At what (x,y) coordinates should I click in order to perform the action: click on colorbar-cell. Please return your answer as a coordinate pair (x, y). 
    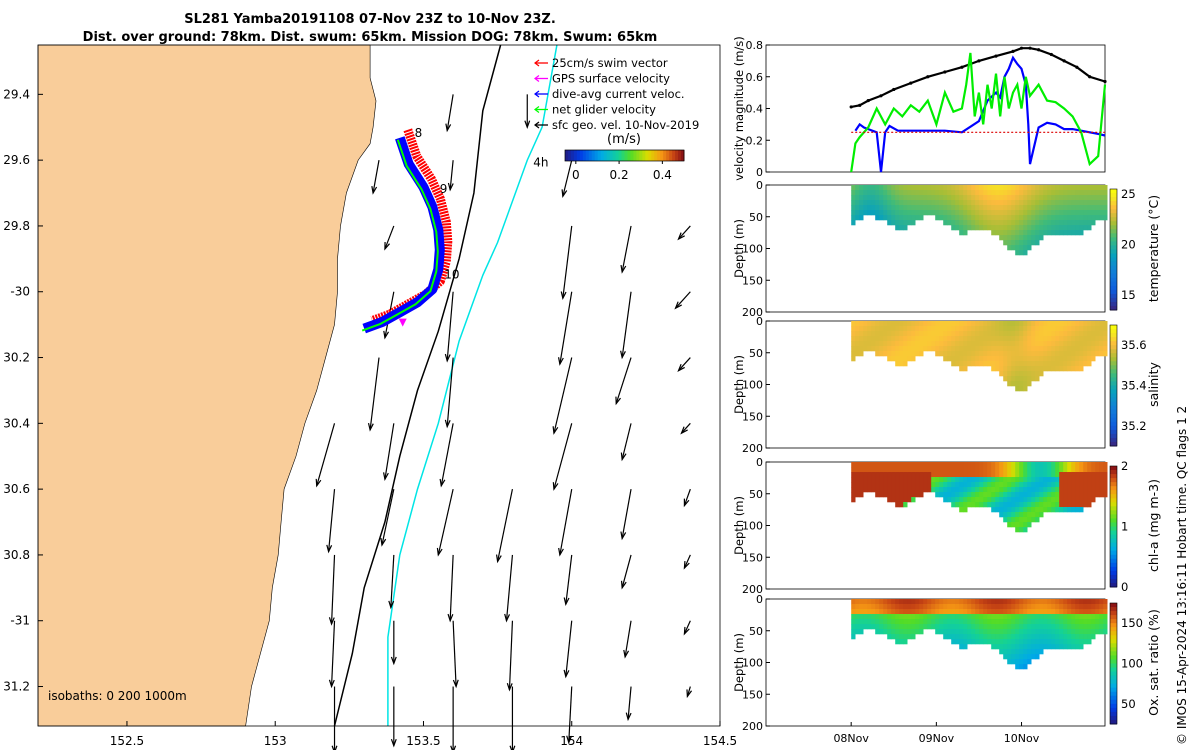
    Looking at the image, I should click on (674, 155).